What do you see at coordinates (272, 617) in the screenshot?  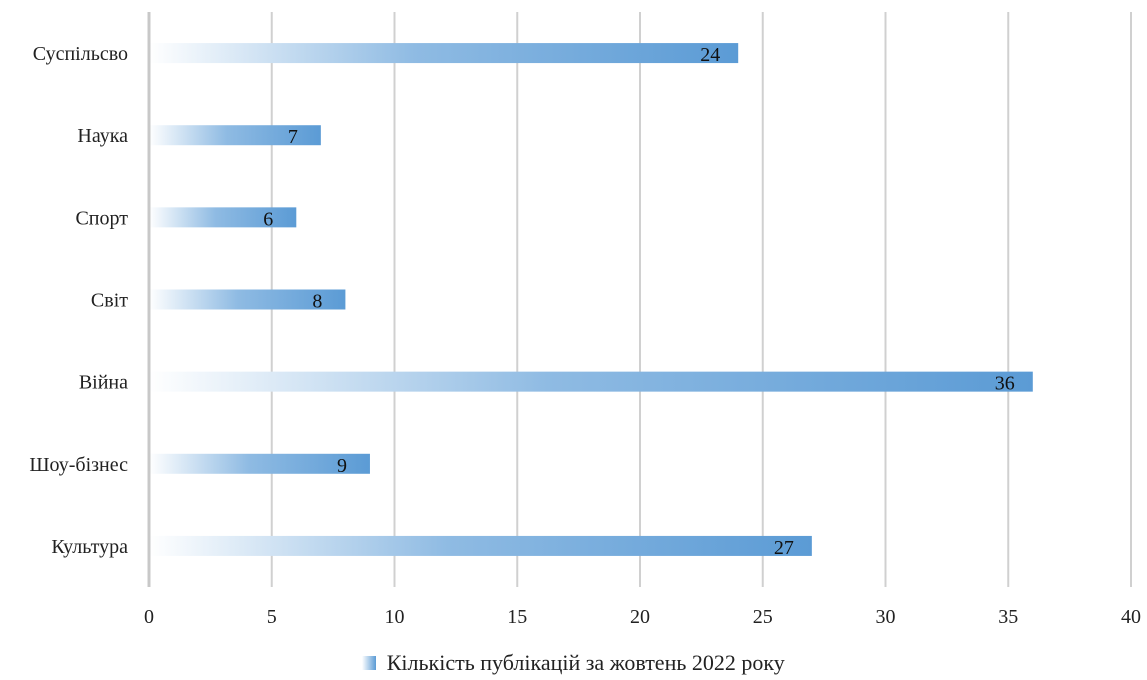 I see `x-tick-label: 5` at bounding box center [272, 617].